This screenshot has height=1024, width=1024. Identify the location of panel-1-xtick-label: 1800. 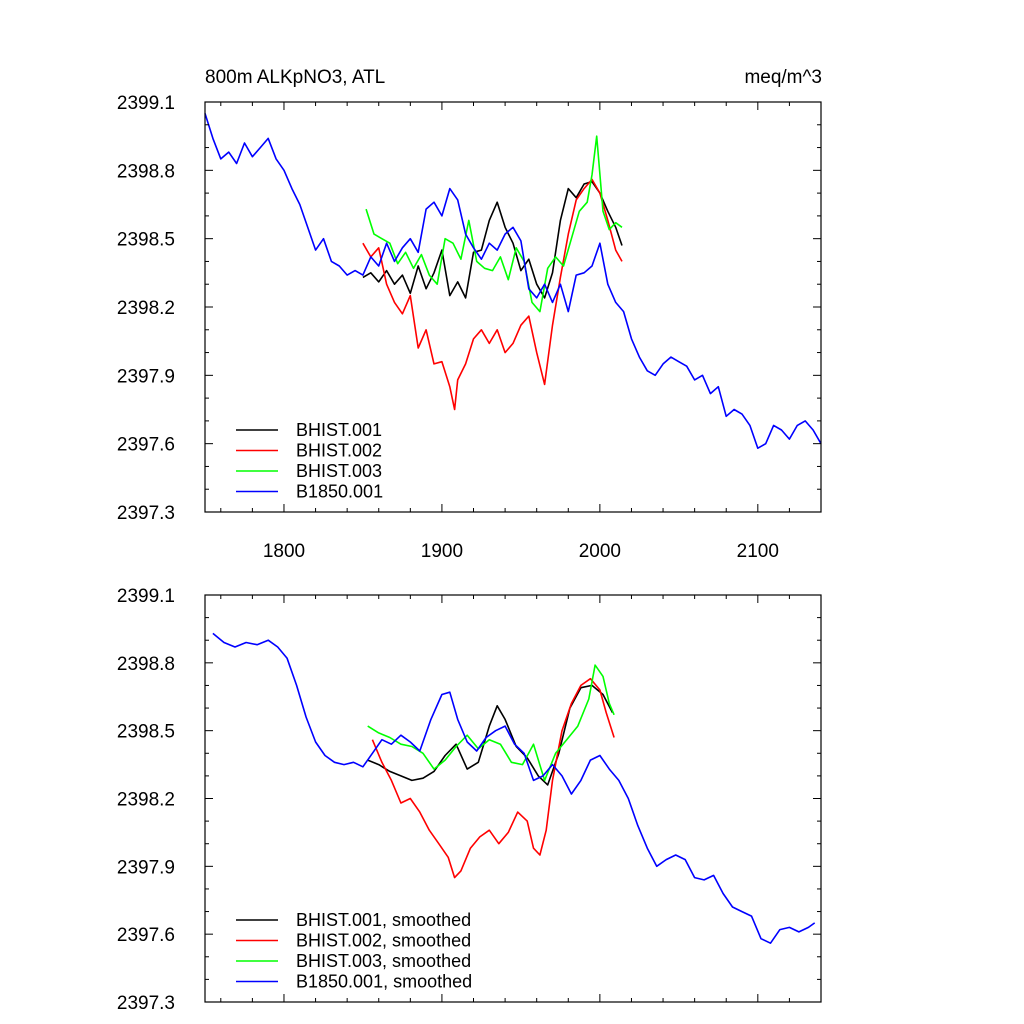
(284, 551).